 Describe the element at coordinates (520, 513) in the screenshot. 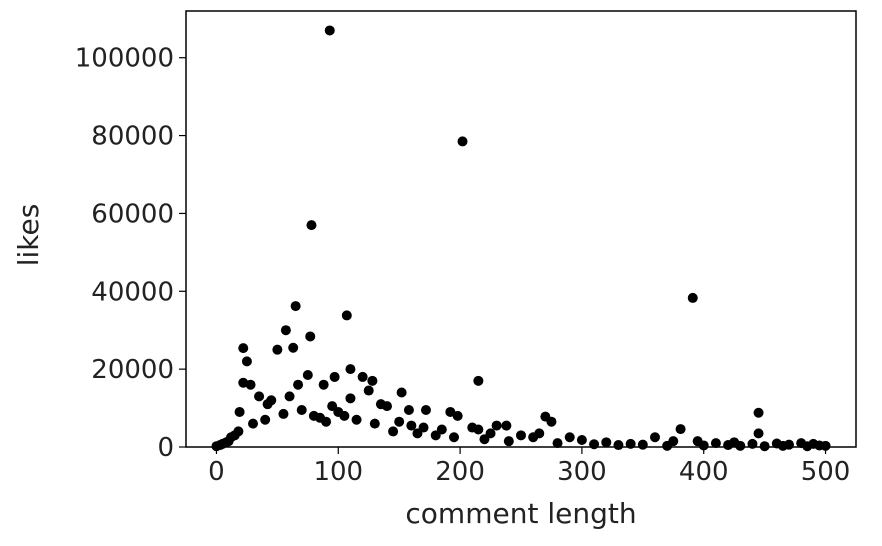

I see `x-axis-label: comment length` at that location.